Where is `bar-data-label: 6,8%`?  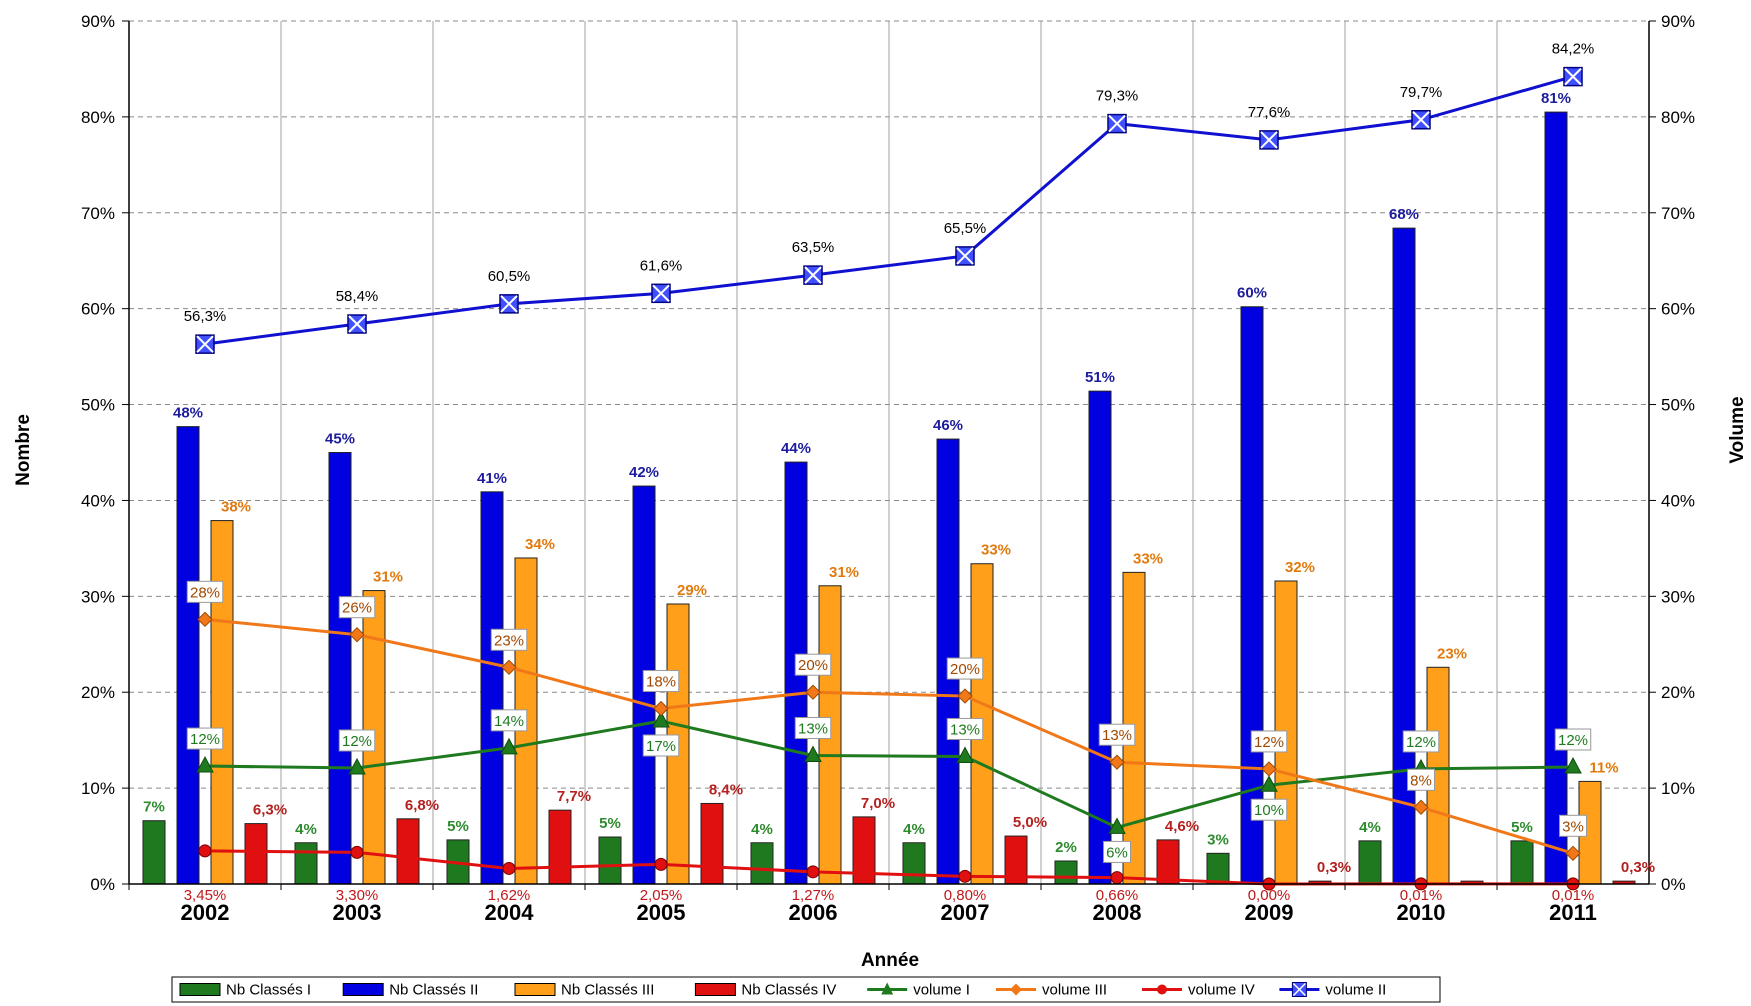 bar-data-label: 6,8% is located at coordinates (422, 805).